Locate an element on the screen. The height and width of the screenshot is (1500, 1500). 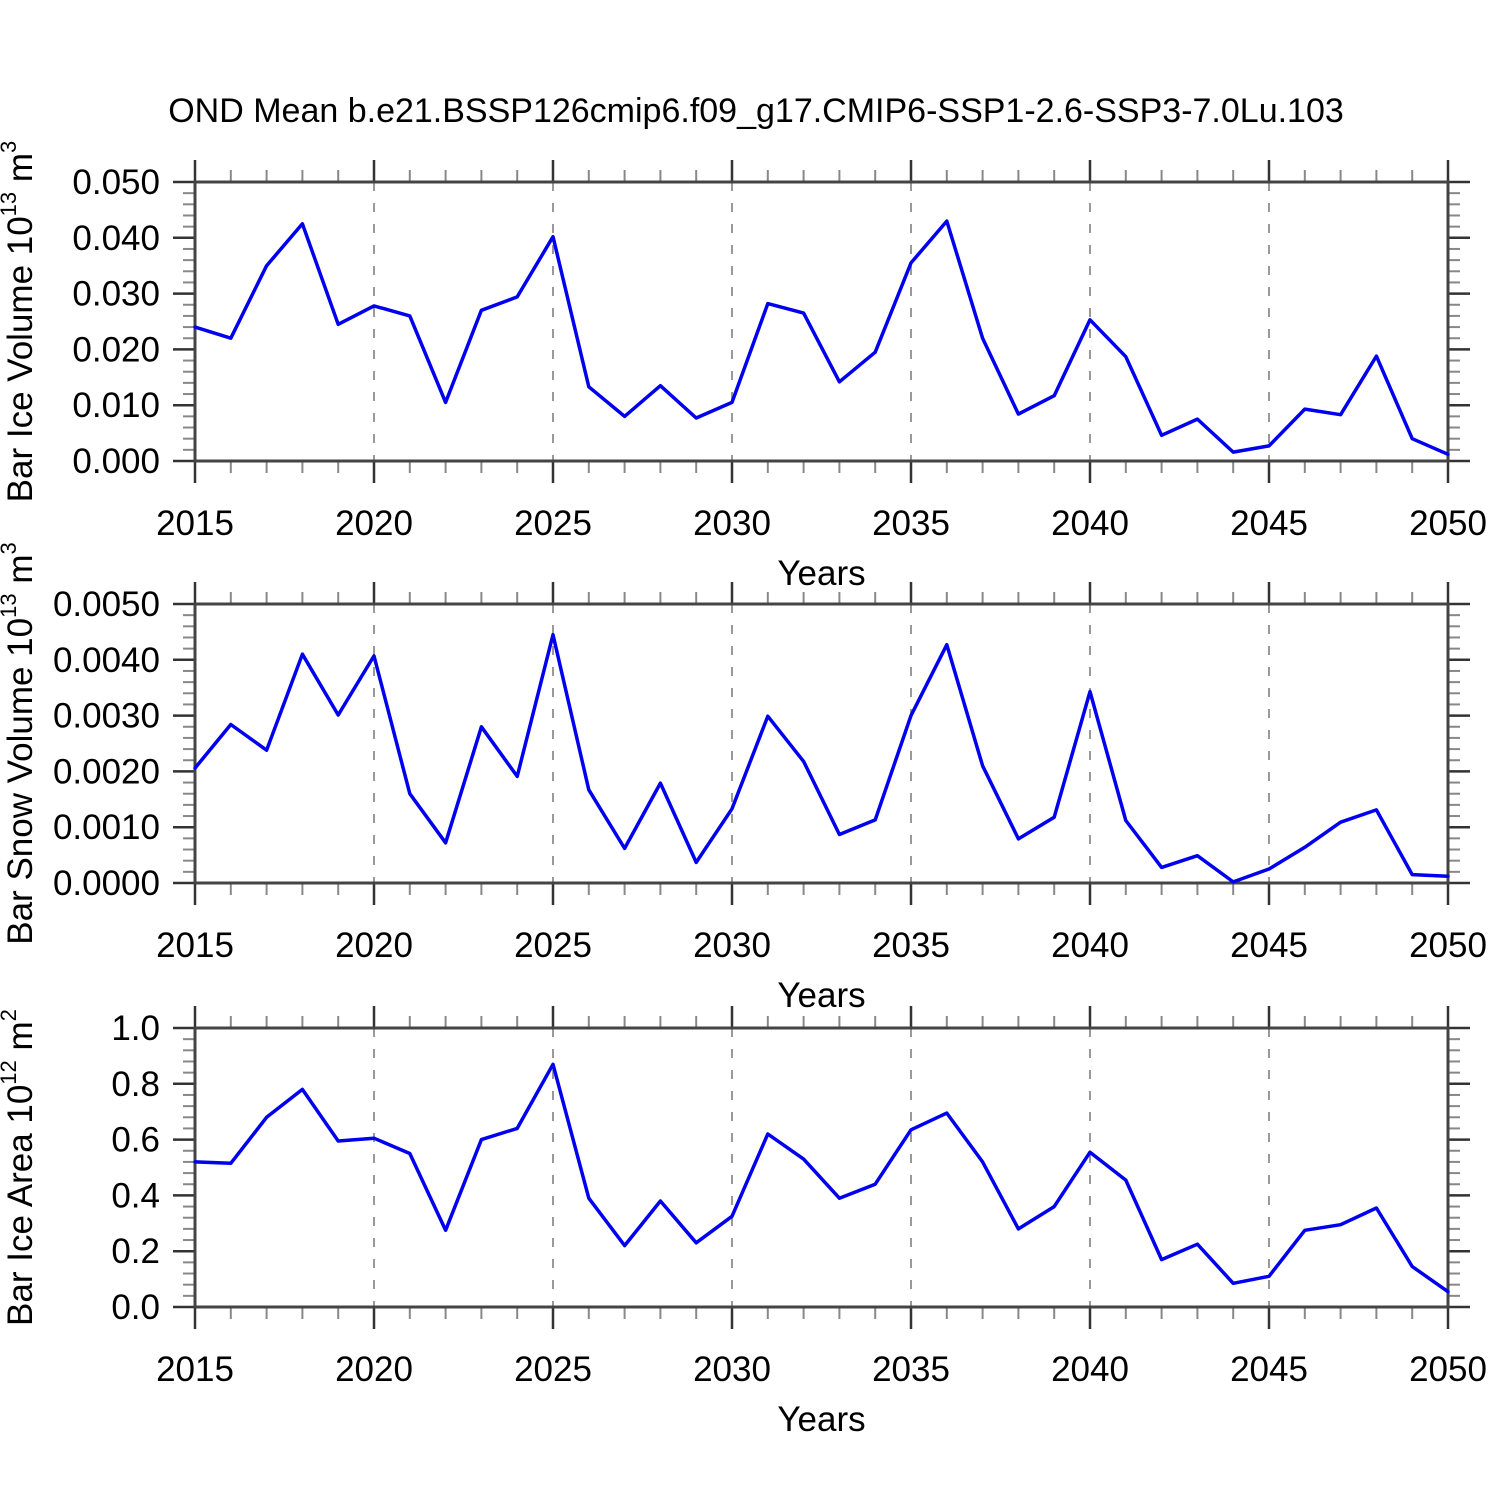
y-tick-label: 0.0050 is located at coordinates (106, 604).